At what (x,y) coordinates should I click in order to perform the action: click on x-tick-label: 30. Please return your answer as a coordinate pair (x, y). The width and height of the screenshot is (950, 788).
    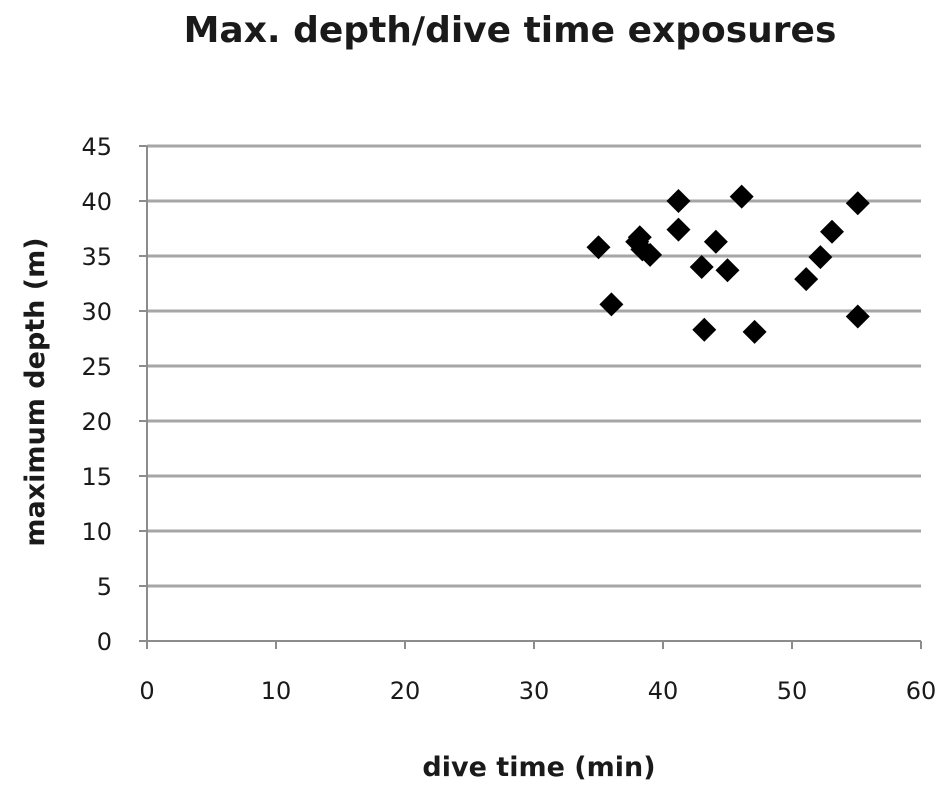
    Looking at the image, I should click on (534, 691).